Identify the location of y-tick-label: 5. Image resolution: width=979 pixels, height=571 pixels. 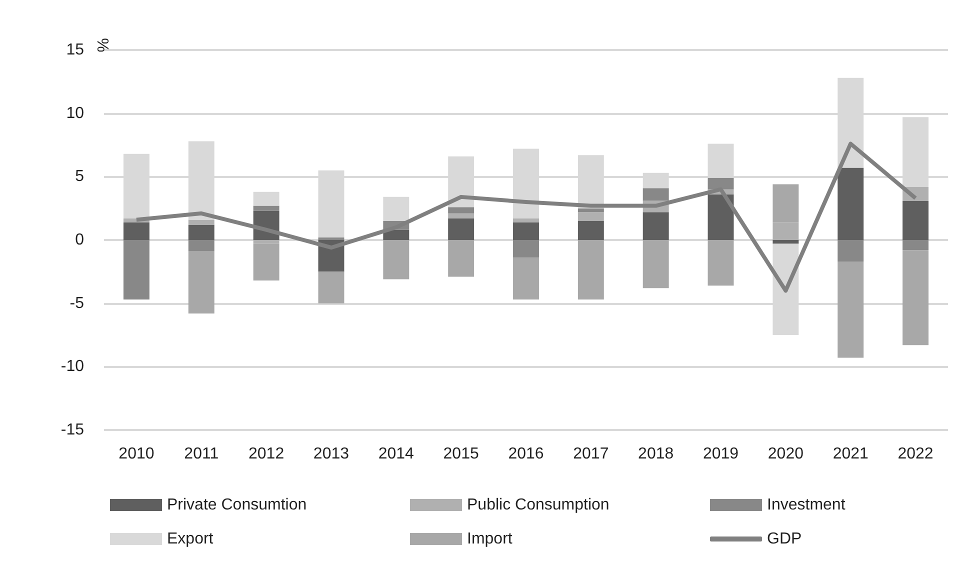
(79, 177).